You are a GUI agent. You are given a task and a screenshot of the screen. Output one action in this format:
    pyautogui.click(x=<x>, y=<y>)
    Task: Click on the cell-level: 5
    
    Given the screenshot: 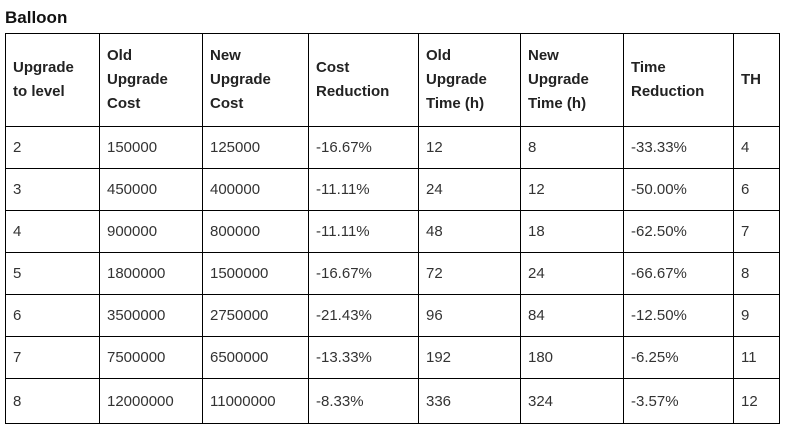 What is the action you would take?
    pyautogui.click(x=52, y=273)
    